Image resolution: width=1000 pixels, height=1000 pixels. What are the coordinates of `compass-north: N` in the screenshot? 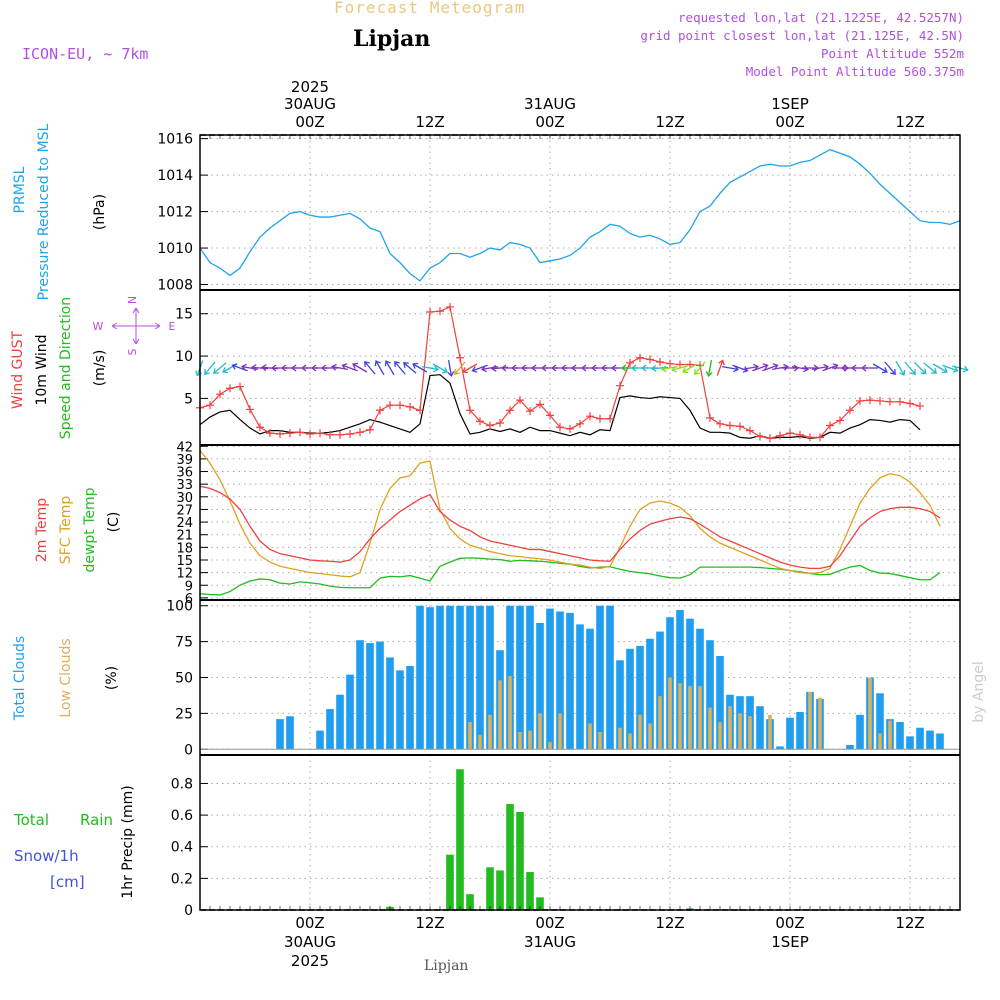 It's located at (132, 300).